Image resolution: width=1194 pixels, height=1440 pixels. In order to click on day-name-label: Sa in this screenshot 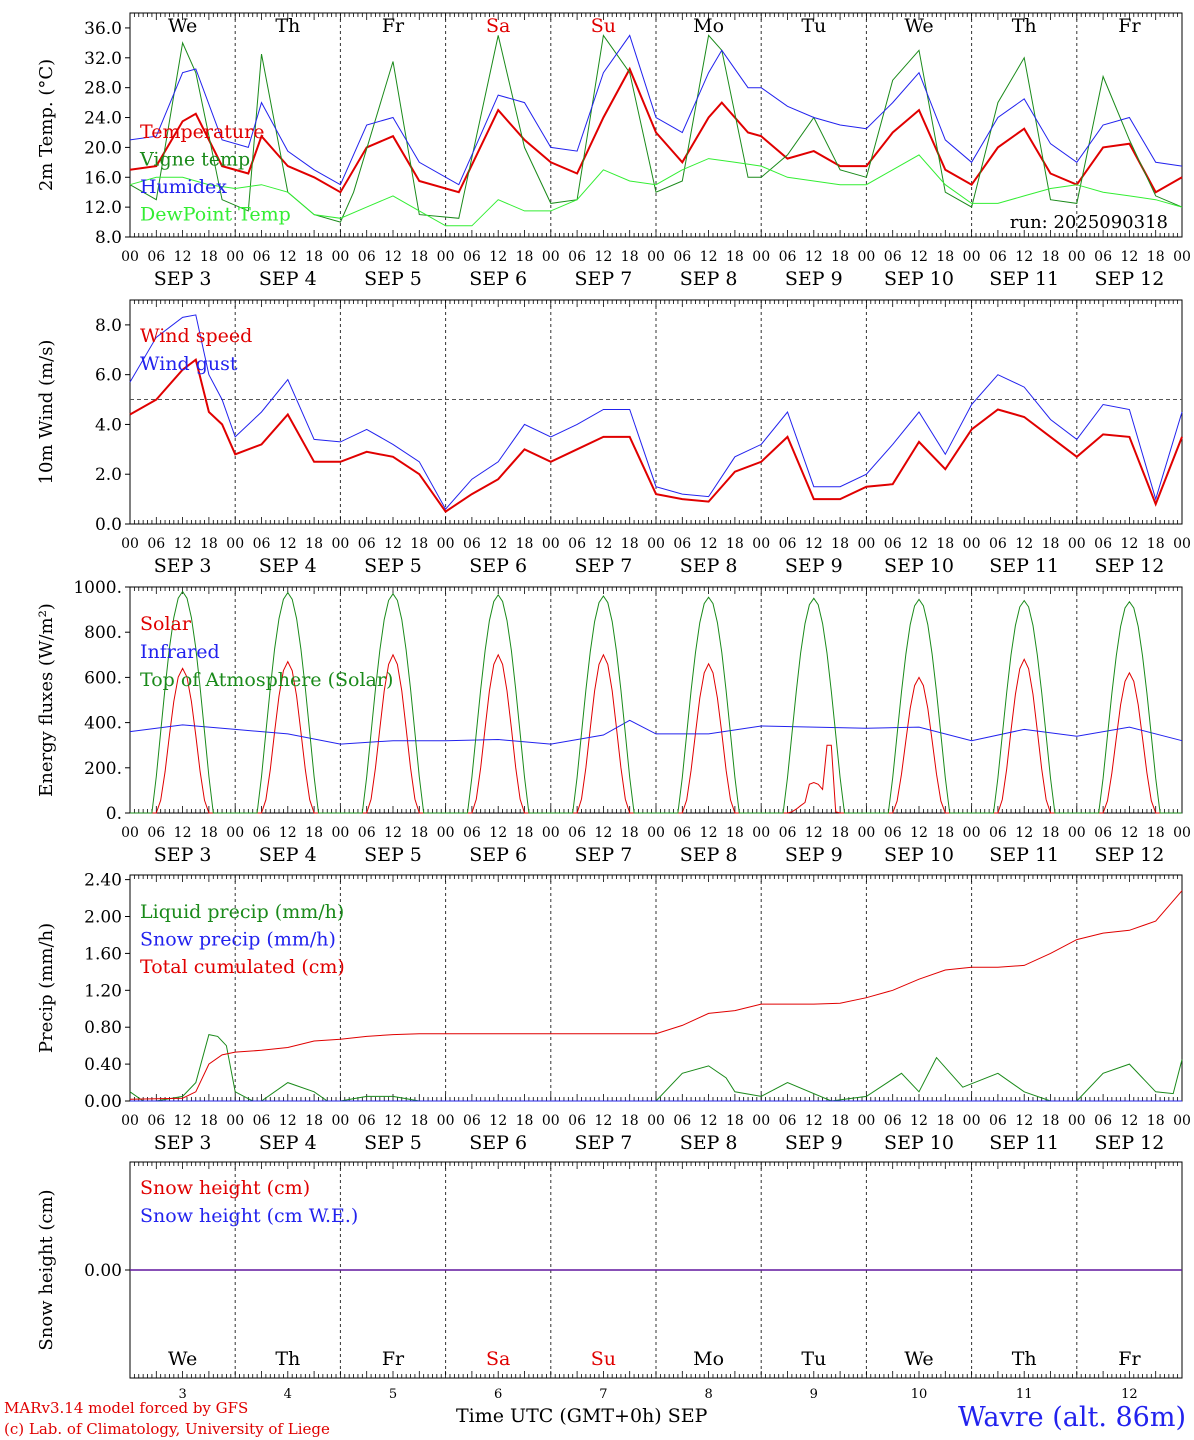, I will do `click(498, 26)`.